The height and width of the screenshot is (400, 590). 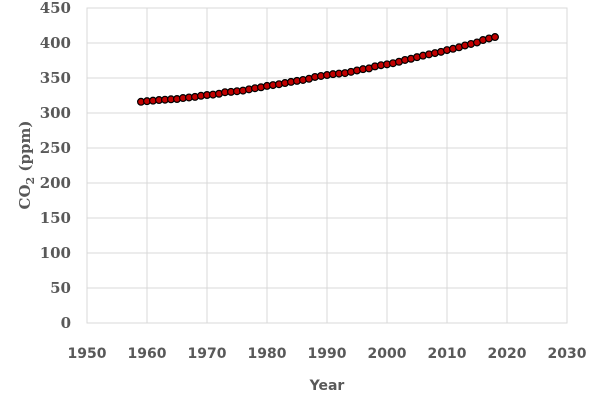 What do you see at coordinates (60, 288) in the screenshot?
I see `y-tick-label: 50` at bounding box center [60, 288].